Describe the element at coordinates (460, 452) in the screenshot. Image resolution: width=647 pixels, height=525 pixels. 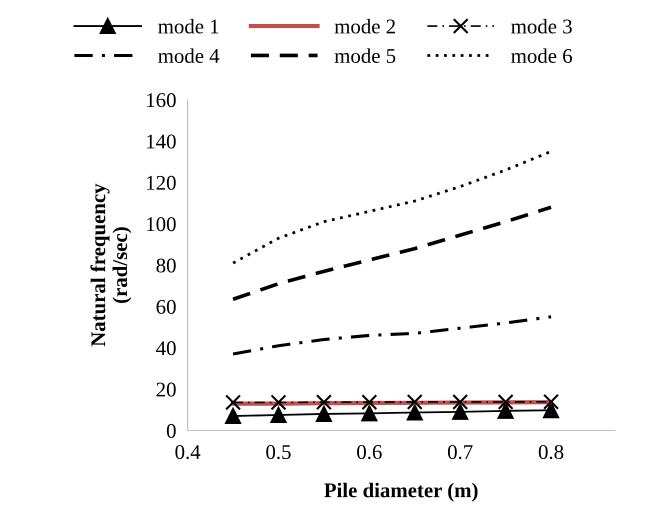
I see `x-tick-label: 0.7` at that location.